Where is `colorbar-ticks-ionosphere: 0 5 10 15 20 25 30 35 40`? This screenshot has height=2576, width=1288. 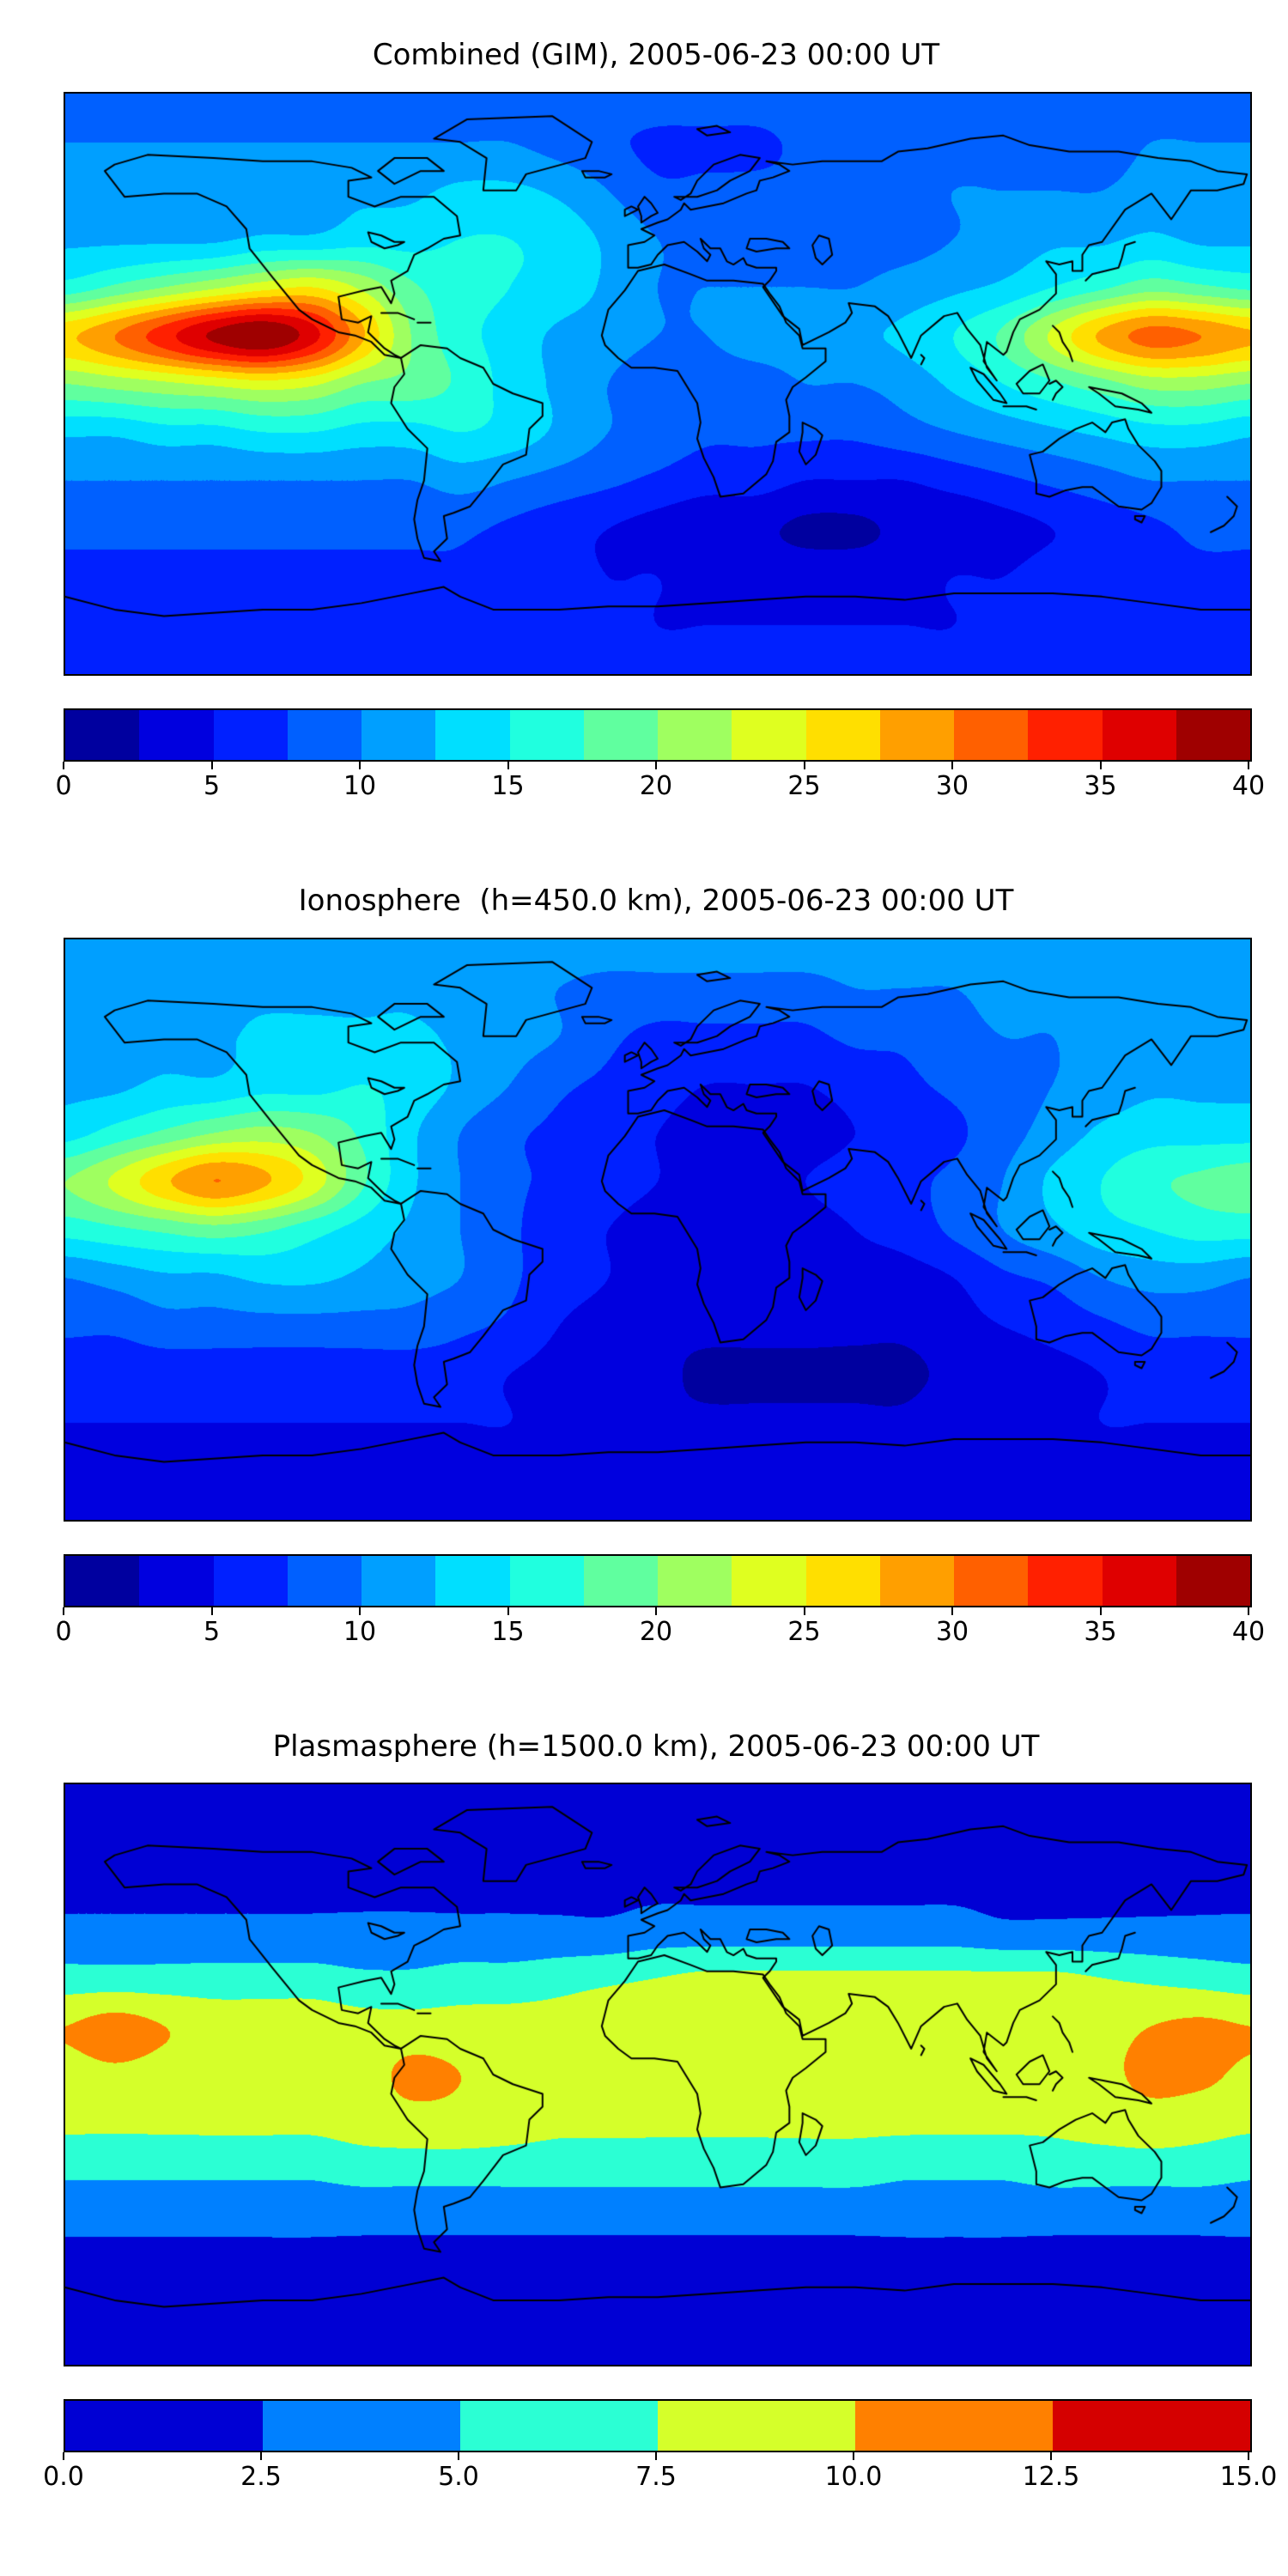 colorbar-ticks-ionosphere: 0 5 10 15 20 25 30 35 40 is located at coordinates (660, 1630).